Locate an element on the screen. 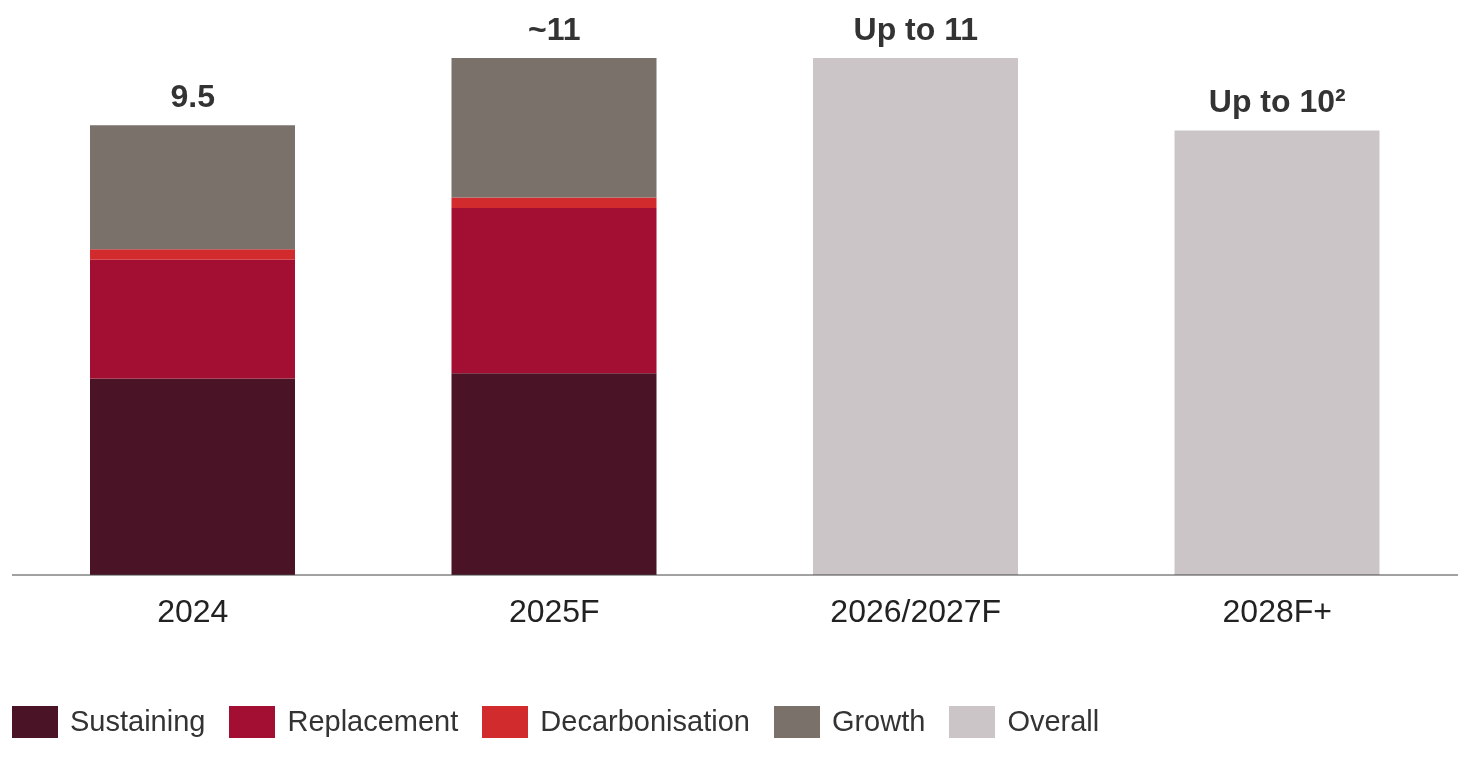 The width and height of the screenshot is (1468, 758). legend-label: Replacement is located at coordinates (373, 721).